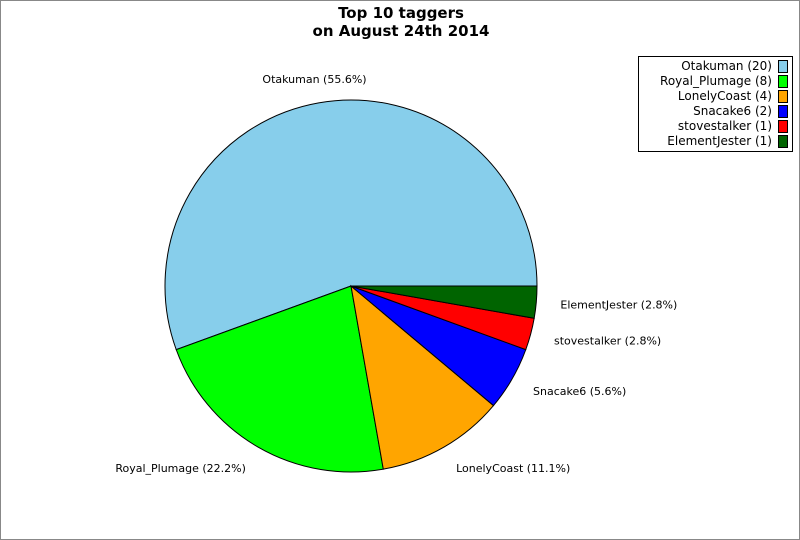 The image size is (800, 540). Describe the element at coordinates (618, 304) in the screenshot. I see `slice-label-elementjester: ElementJester (2.8%)` at that location.